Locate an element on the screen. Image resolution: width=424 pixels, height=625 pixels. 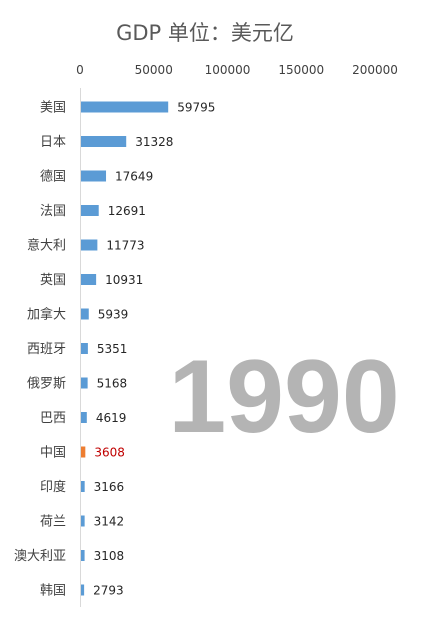
category-label: 澳大利亚 is located at coordinates (40, 556).